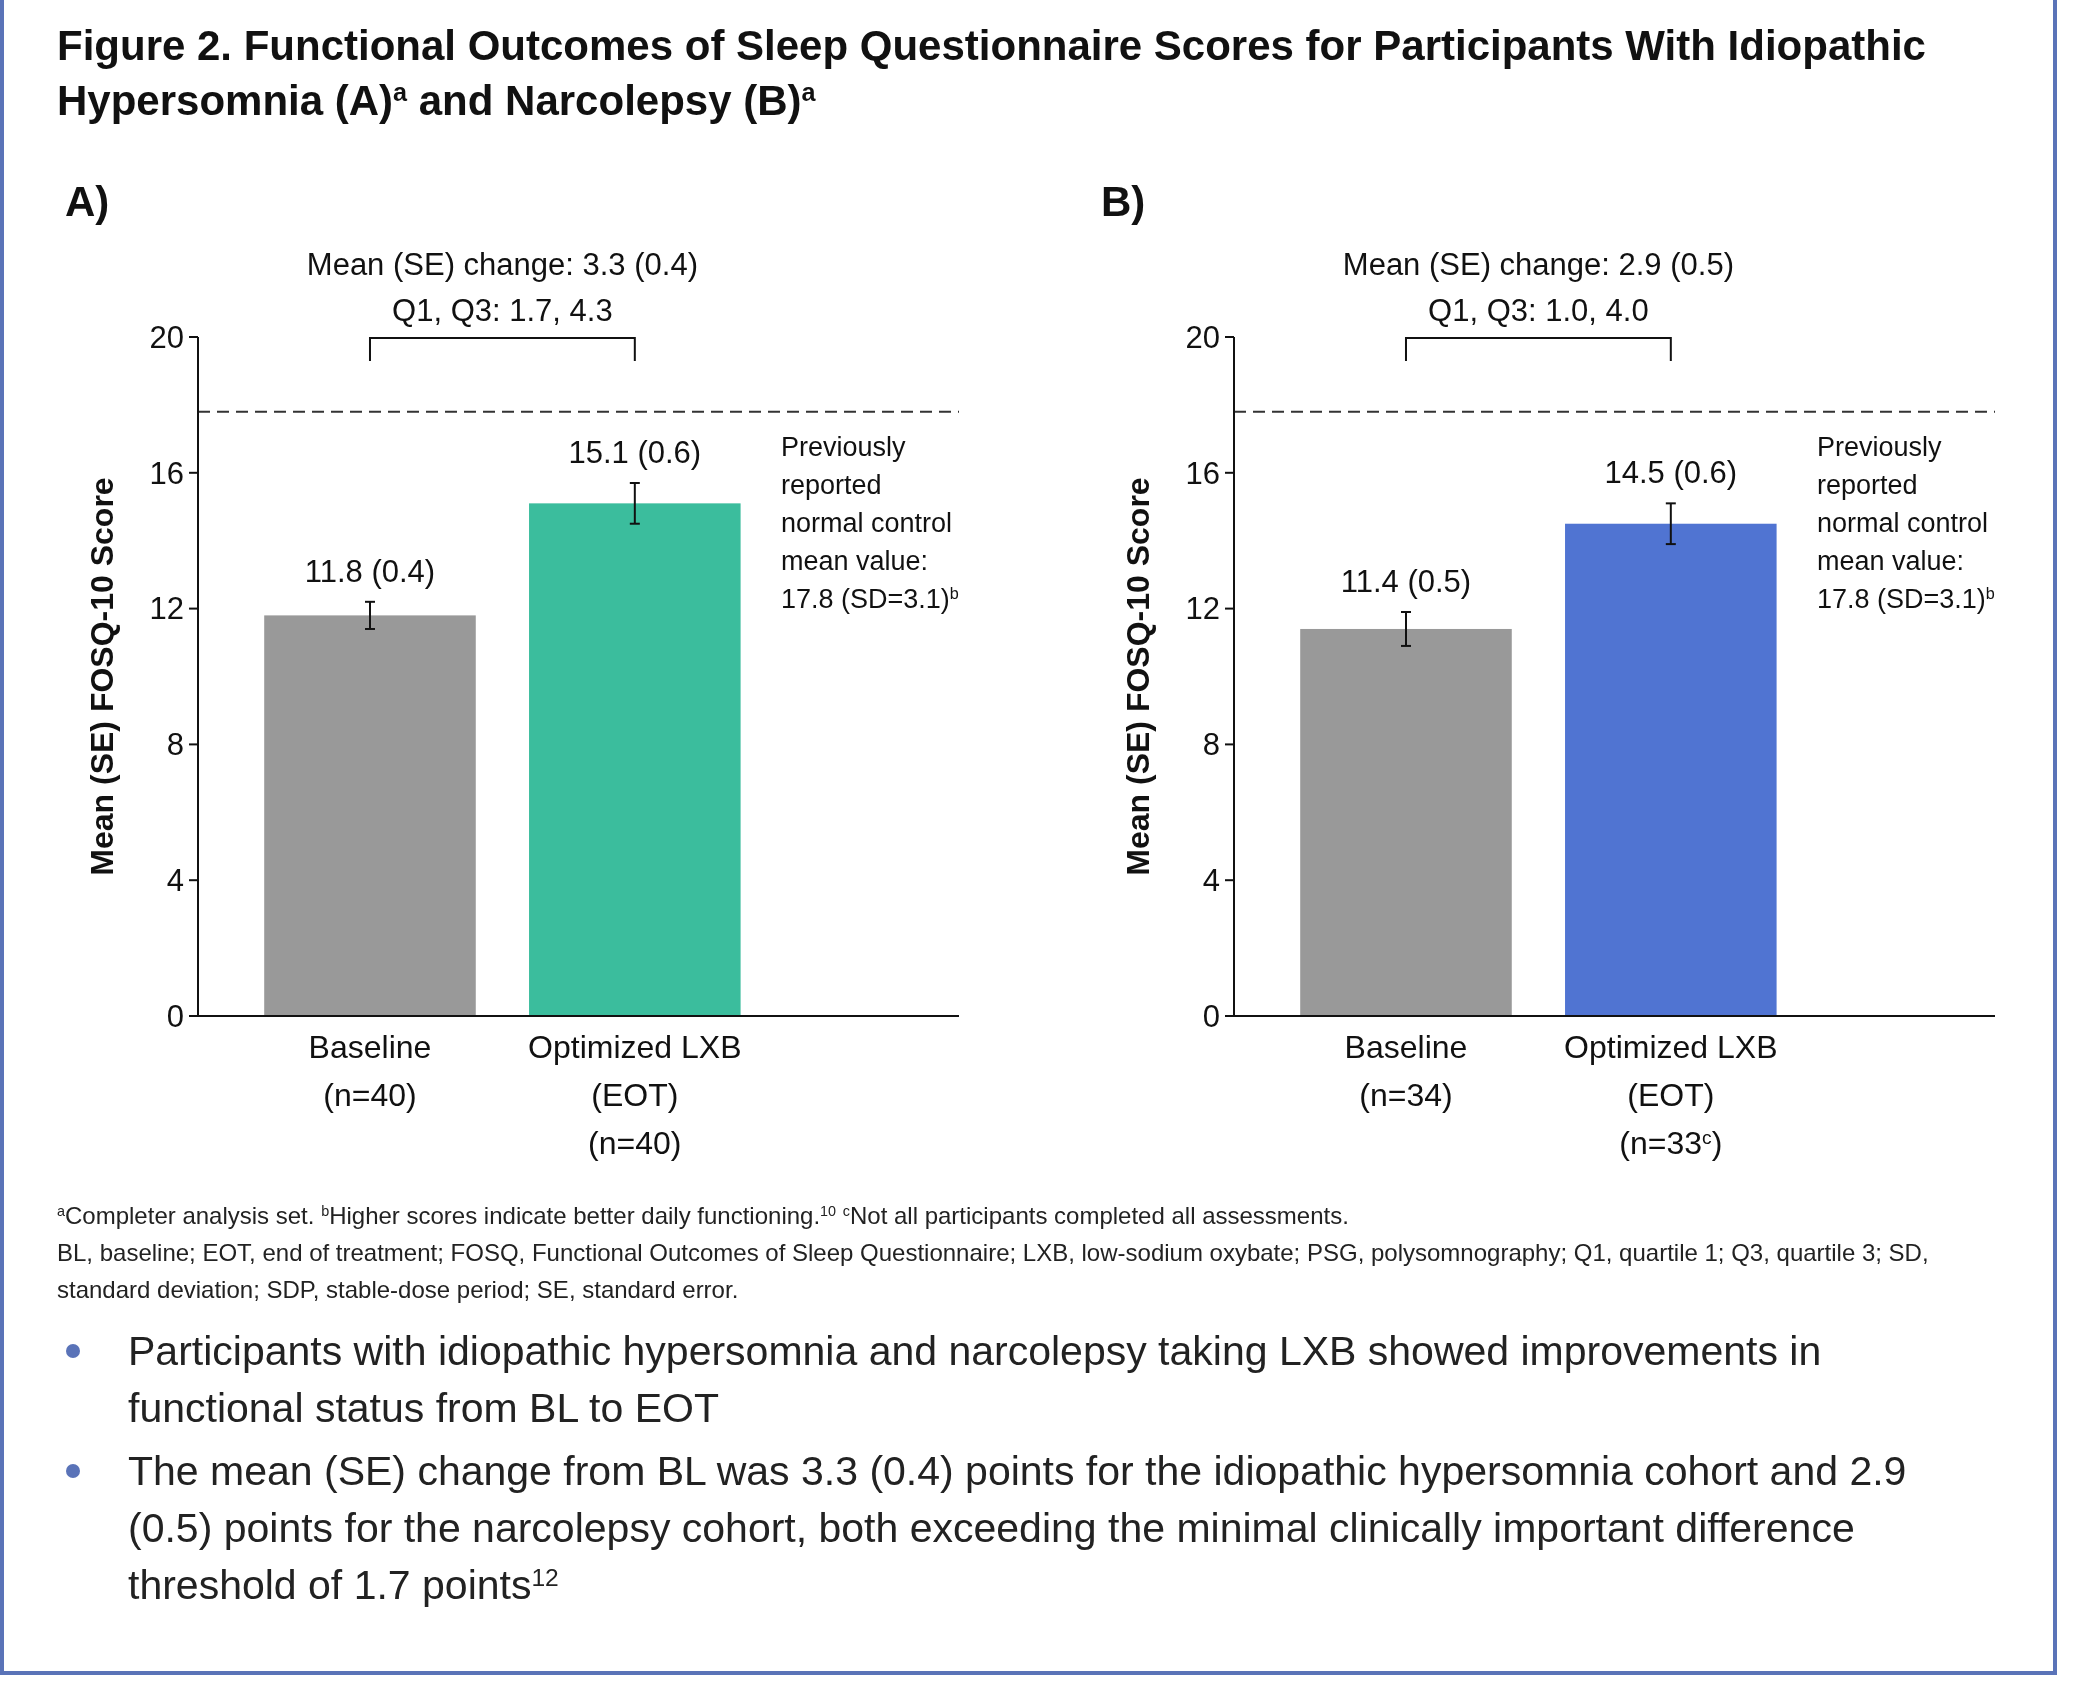 This screenshot has width=2075, height=1681. Describe the element at coordinates (993, 1271) in the screenshot. I see `text: BL, baseline; EOT, end of treatment; FOSQ, Functional Outcomes of Sleep Questionnaire; LXB, low-sodium oxybate; PSG, polysomnography; Q1, quartile 1; Q3, quartile 3; SD, standard deviation; SDP, stable-dose period; SE, standard error.` at that location.